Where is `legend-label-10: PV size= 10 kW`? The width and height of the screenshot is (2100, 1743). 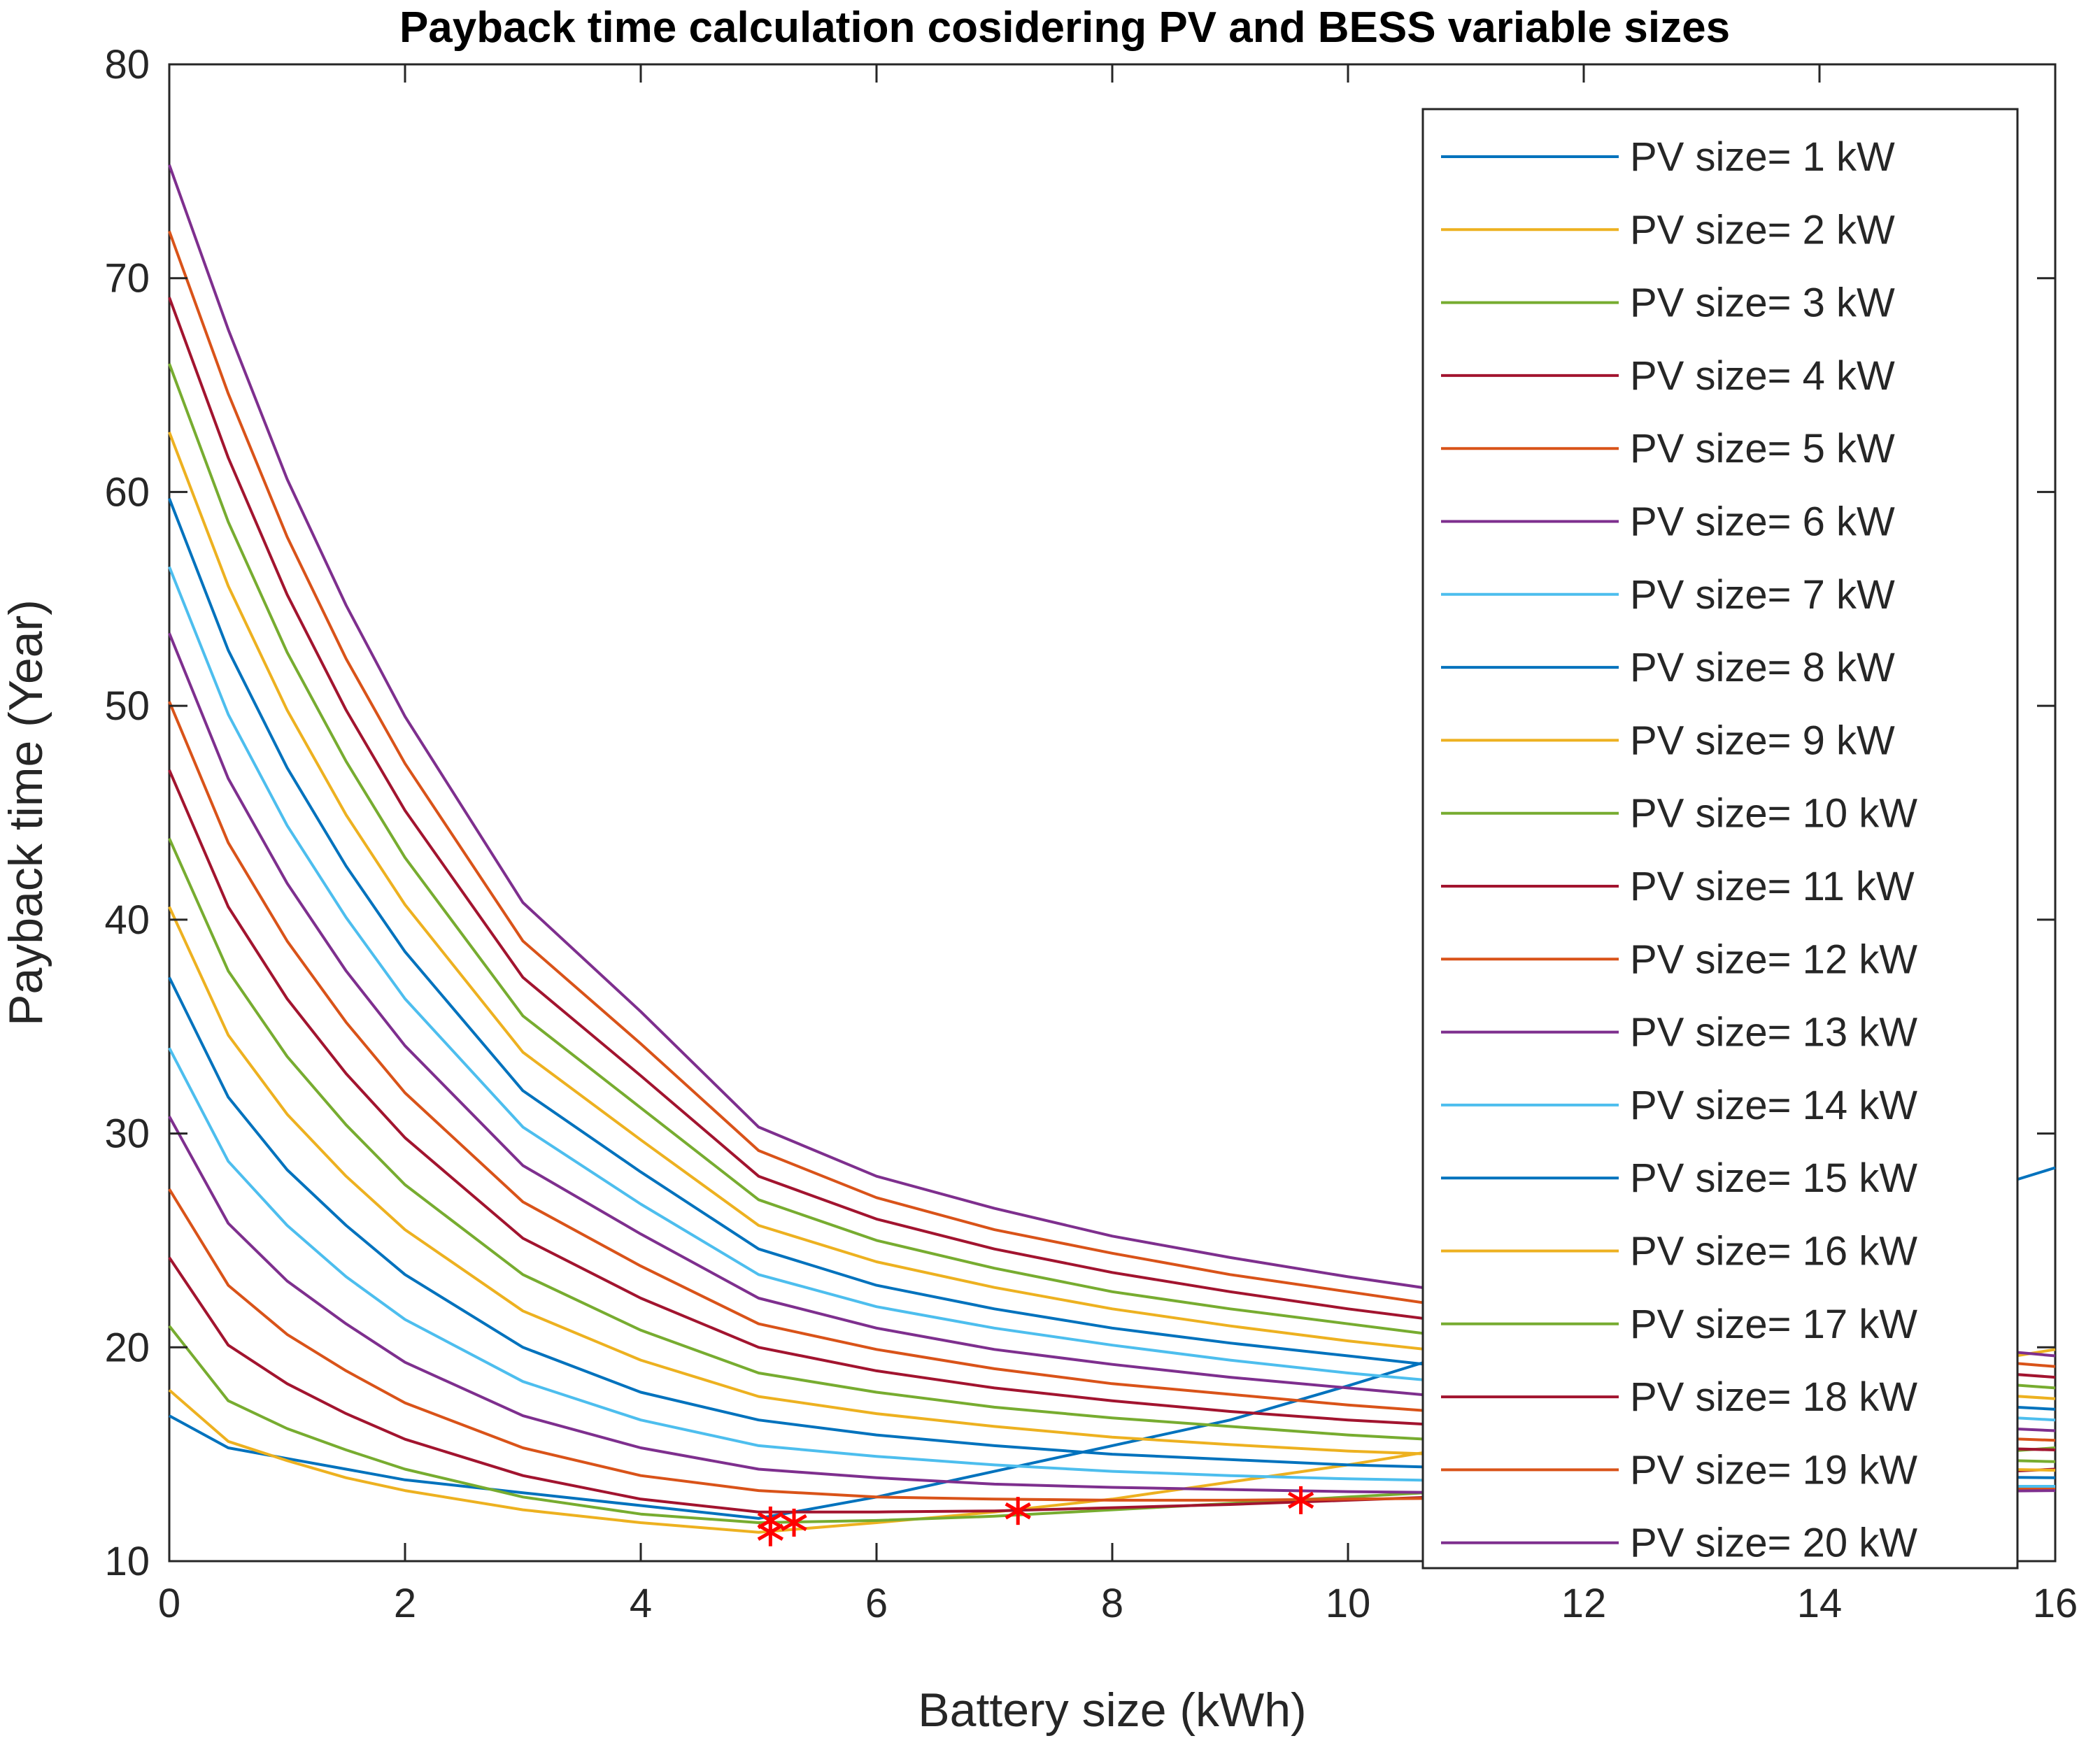 legend-label-10: PV size= 10 kW is located at coordinates (1773, 814).